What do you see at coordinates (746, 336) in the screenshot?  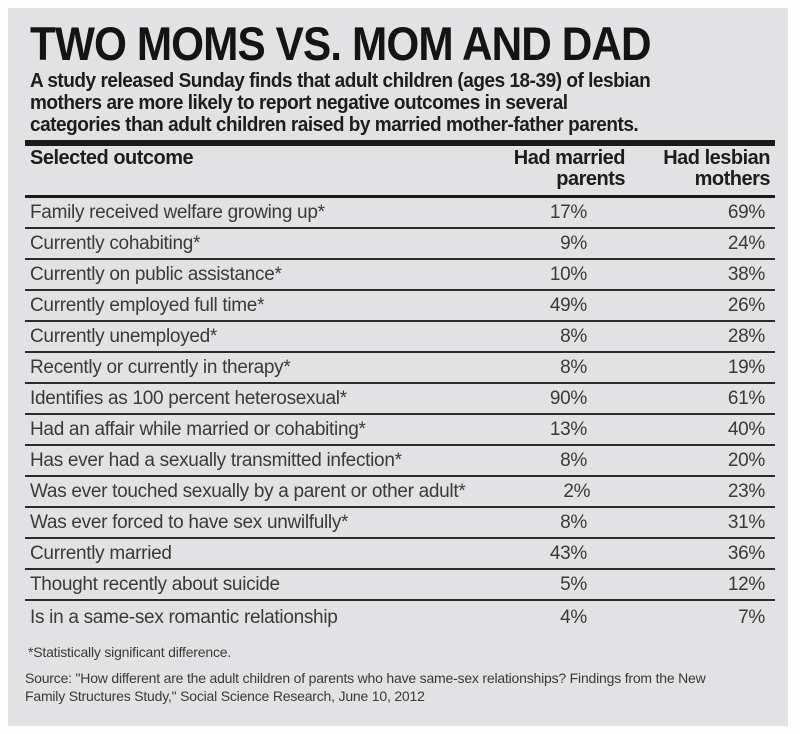 I see `lesbian-value: 28%` at bounding box center [746, 336].